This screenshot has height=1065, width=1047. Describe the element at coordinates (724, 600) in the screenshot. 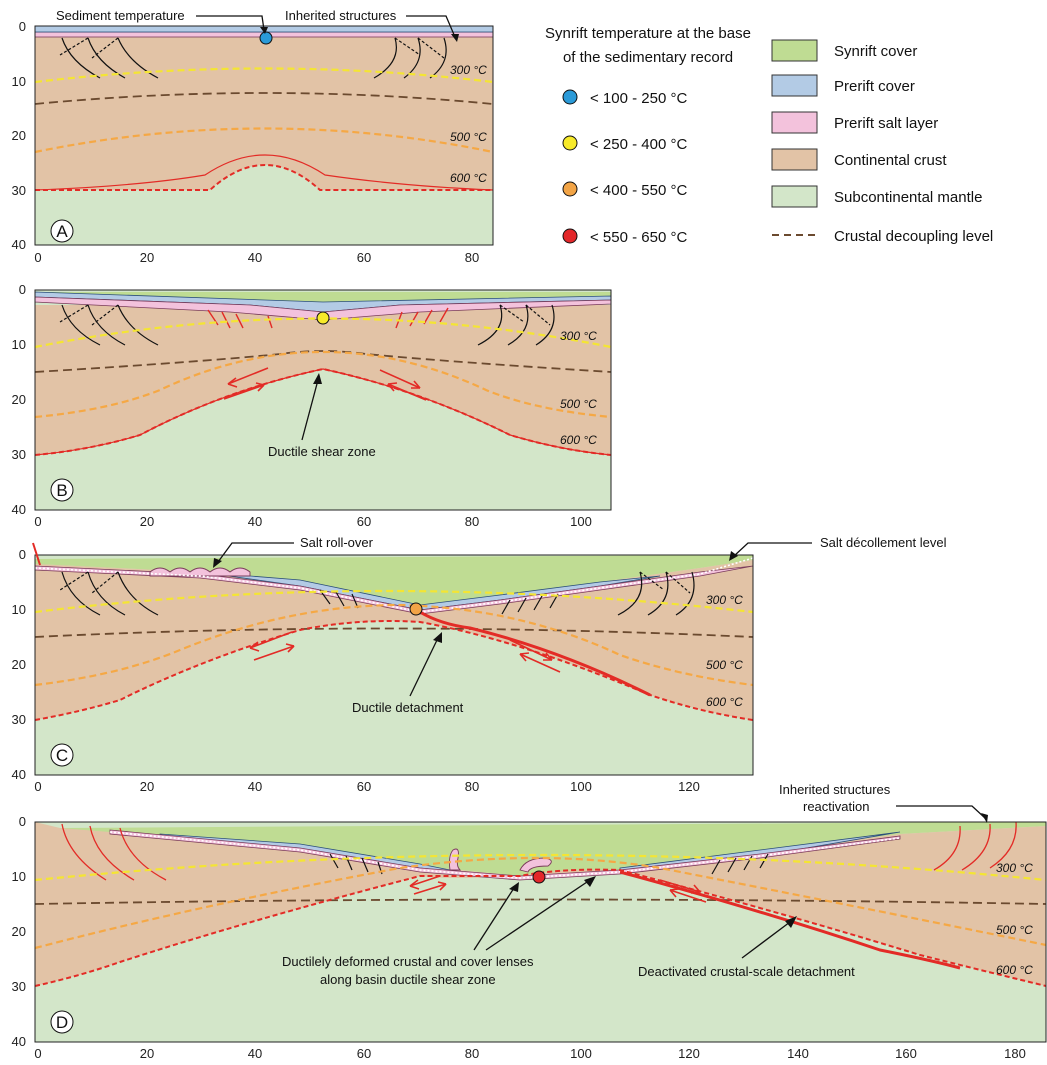

I see `panel-c-temp-300: 300 °C` at that location.